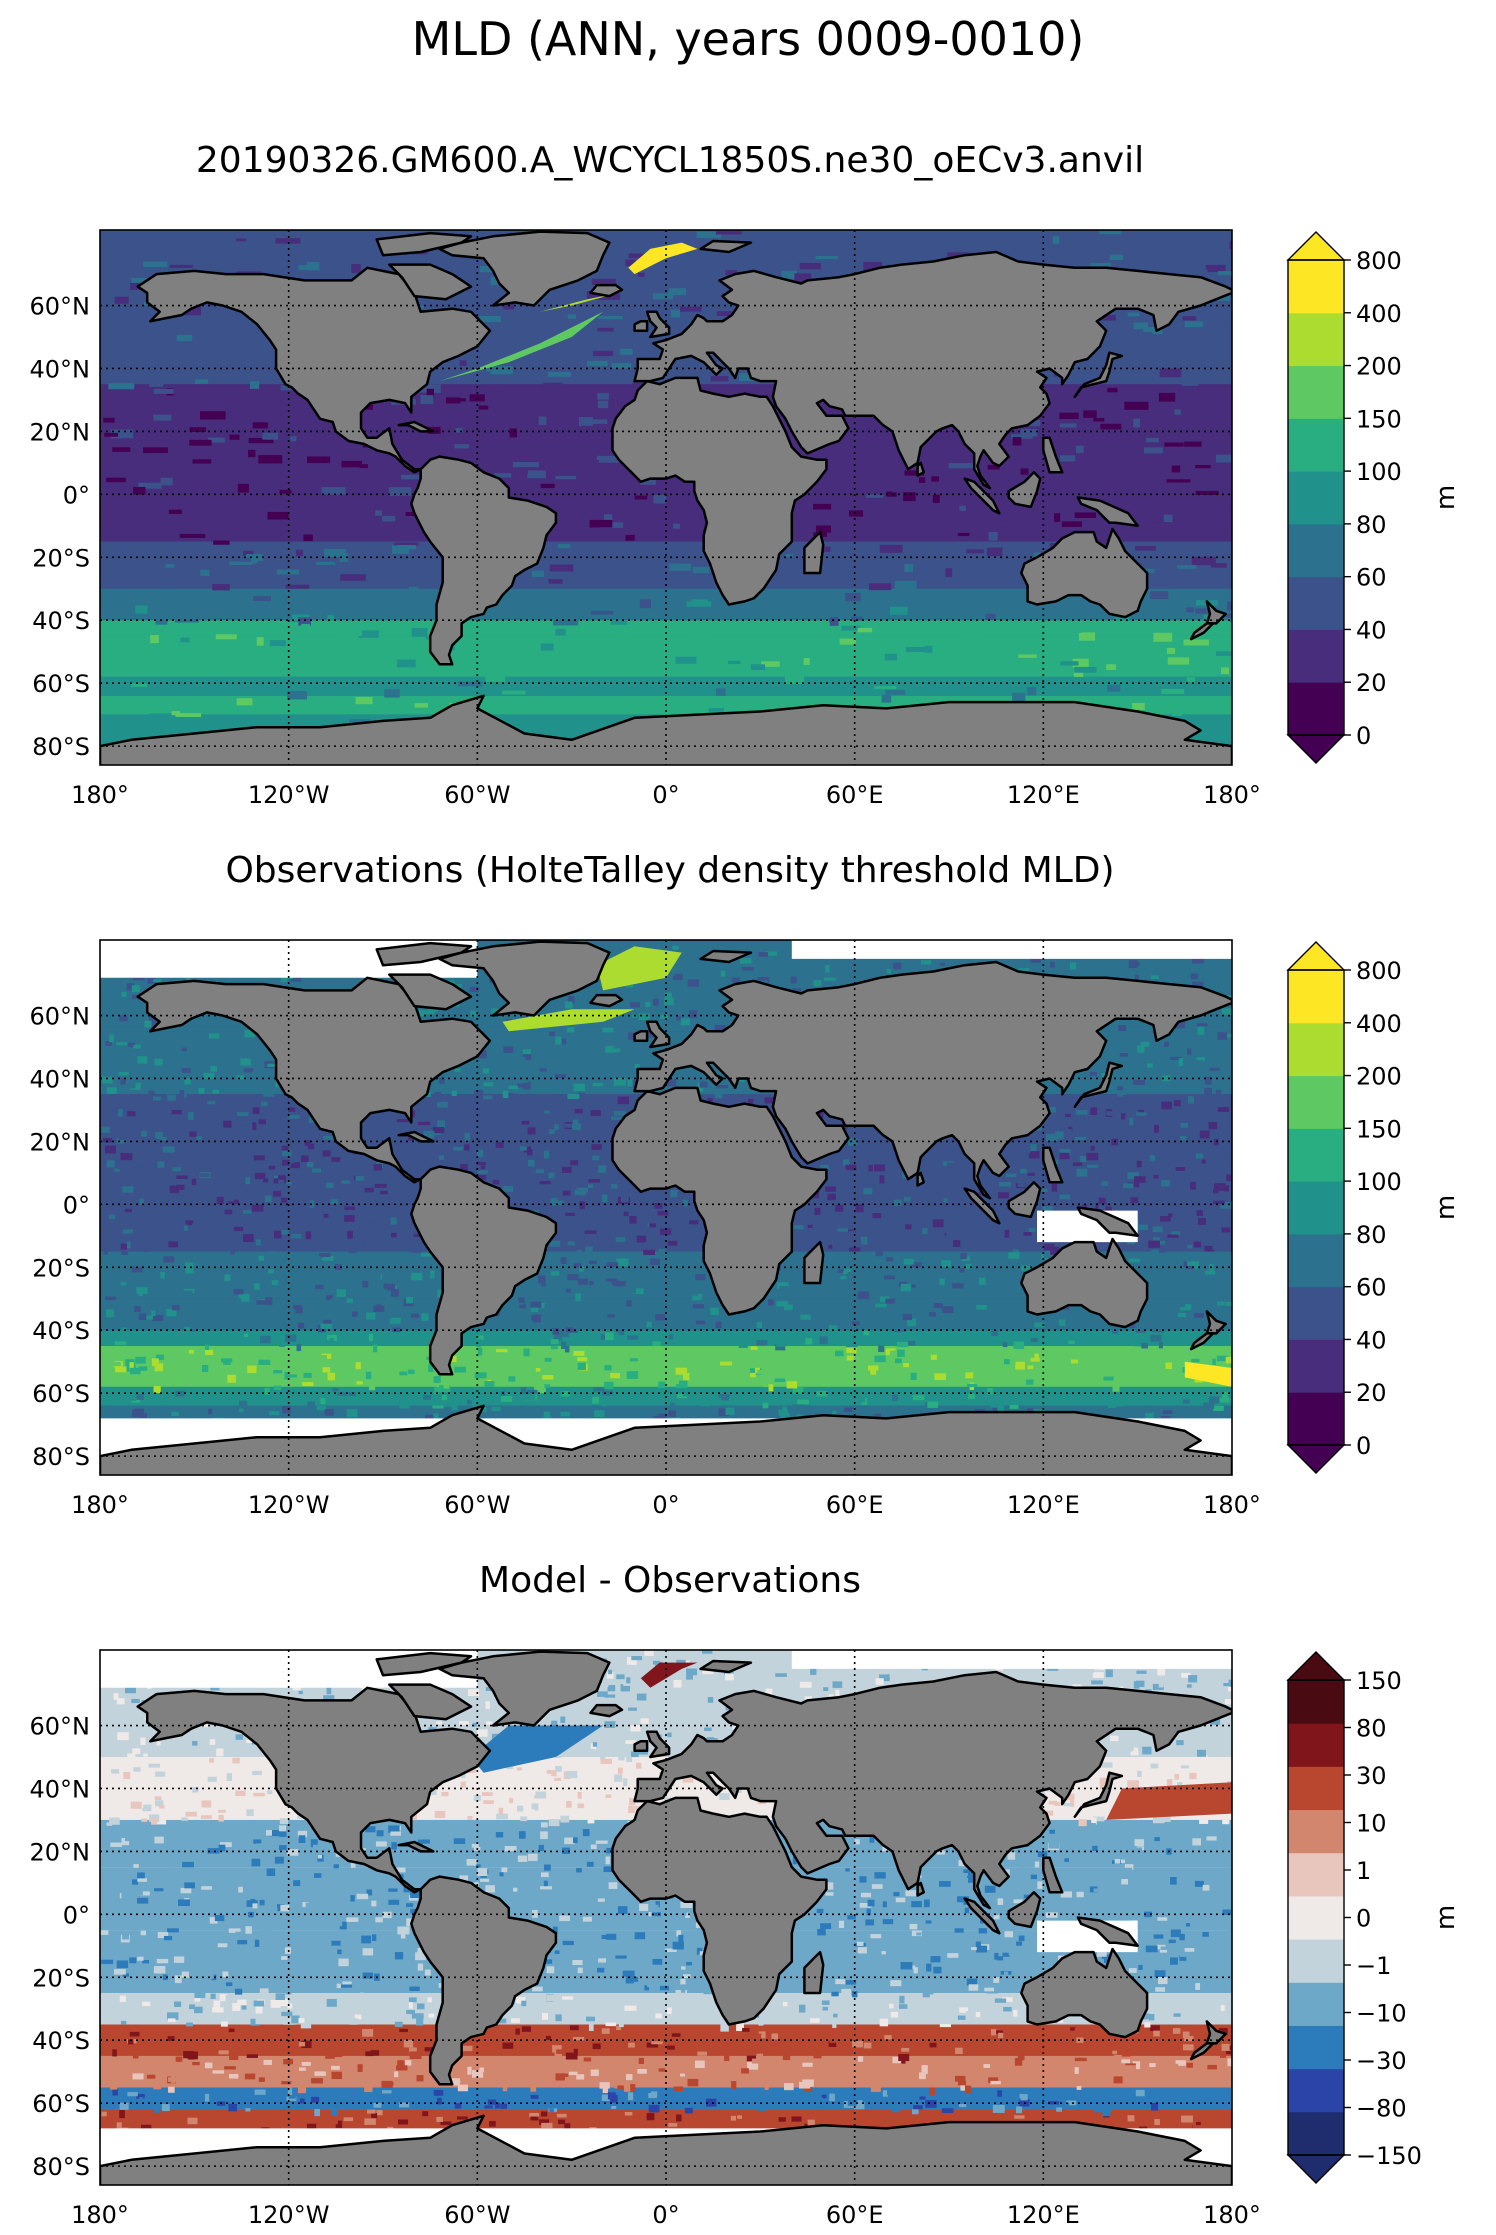 The width and height of the screenshot is (1496, 2235). Describe the element at coordinates (1381, 2014) in the screenshot. I see `colorbar-tick-label: −10` at that location.